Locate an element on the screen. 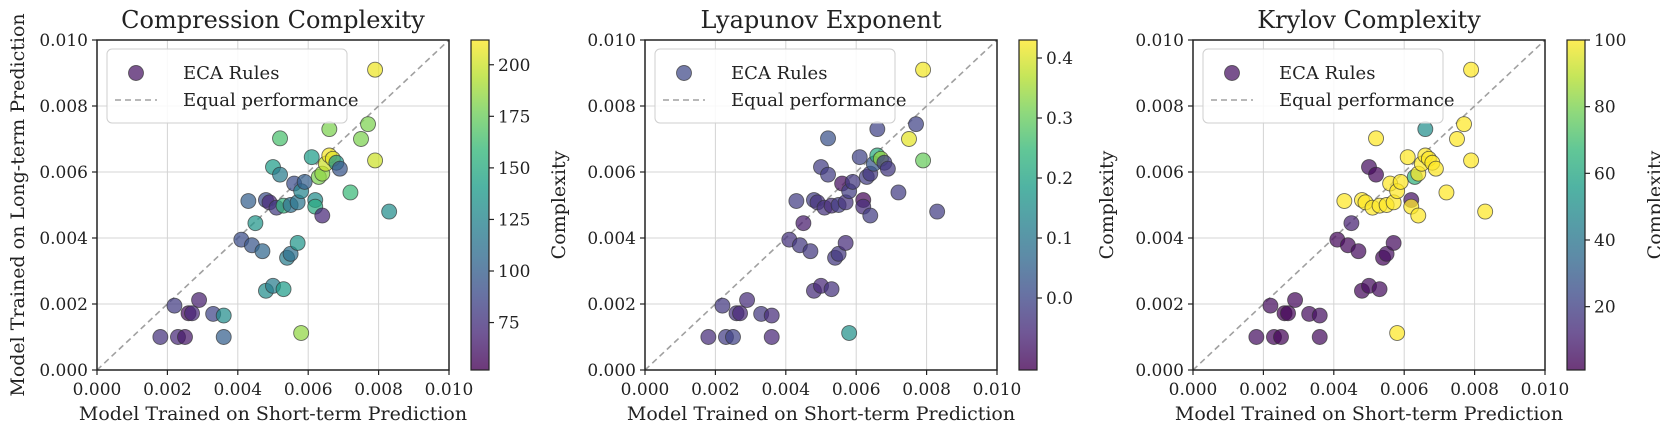 Image resolution: width=1660 pixels, height=438 pixels. y-tick-label: 0.010 is located at coordinates (63, 41).